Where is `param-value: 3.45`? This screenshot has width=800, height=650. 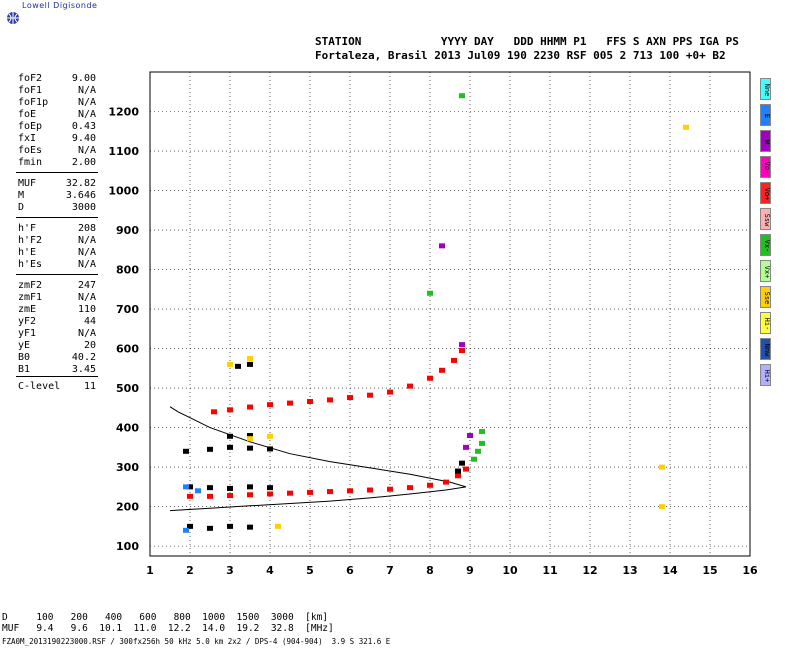 param-value: 3.45 is located at coordinates (83, 369).